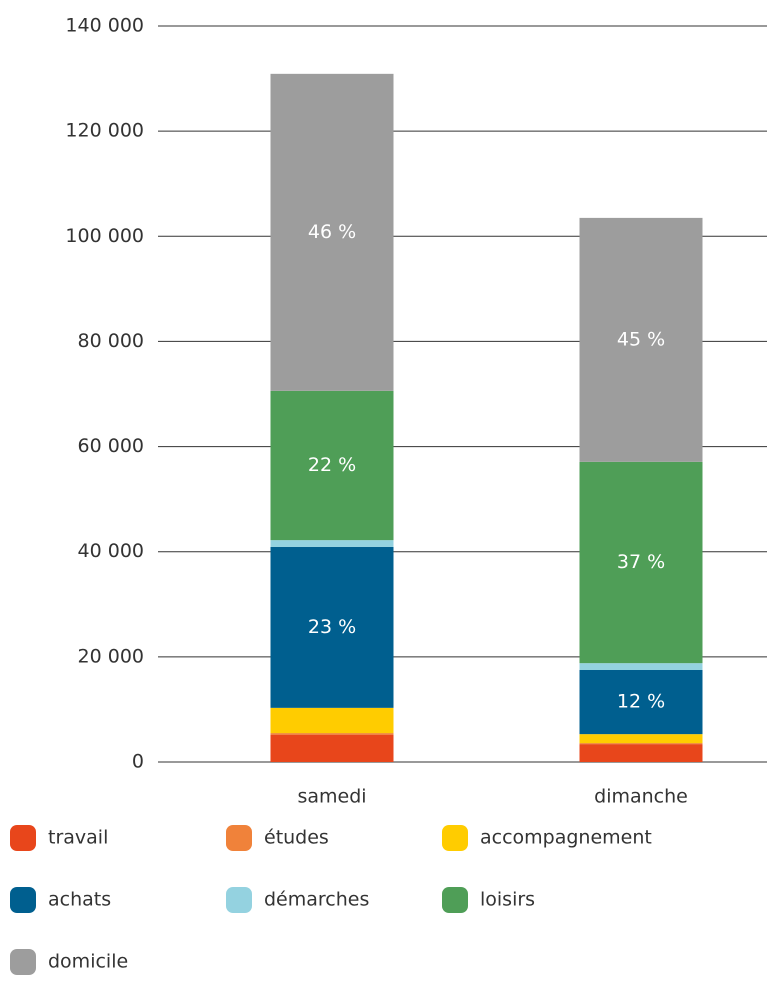  I want to click on y-tick-label: 60 000, so click(111, 446).